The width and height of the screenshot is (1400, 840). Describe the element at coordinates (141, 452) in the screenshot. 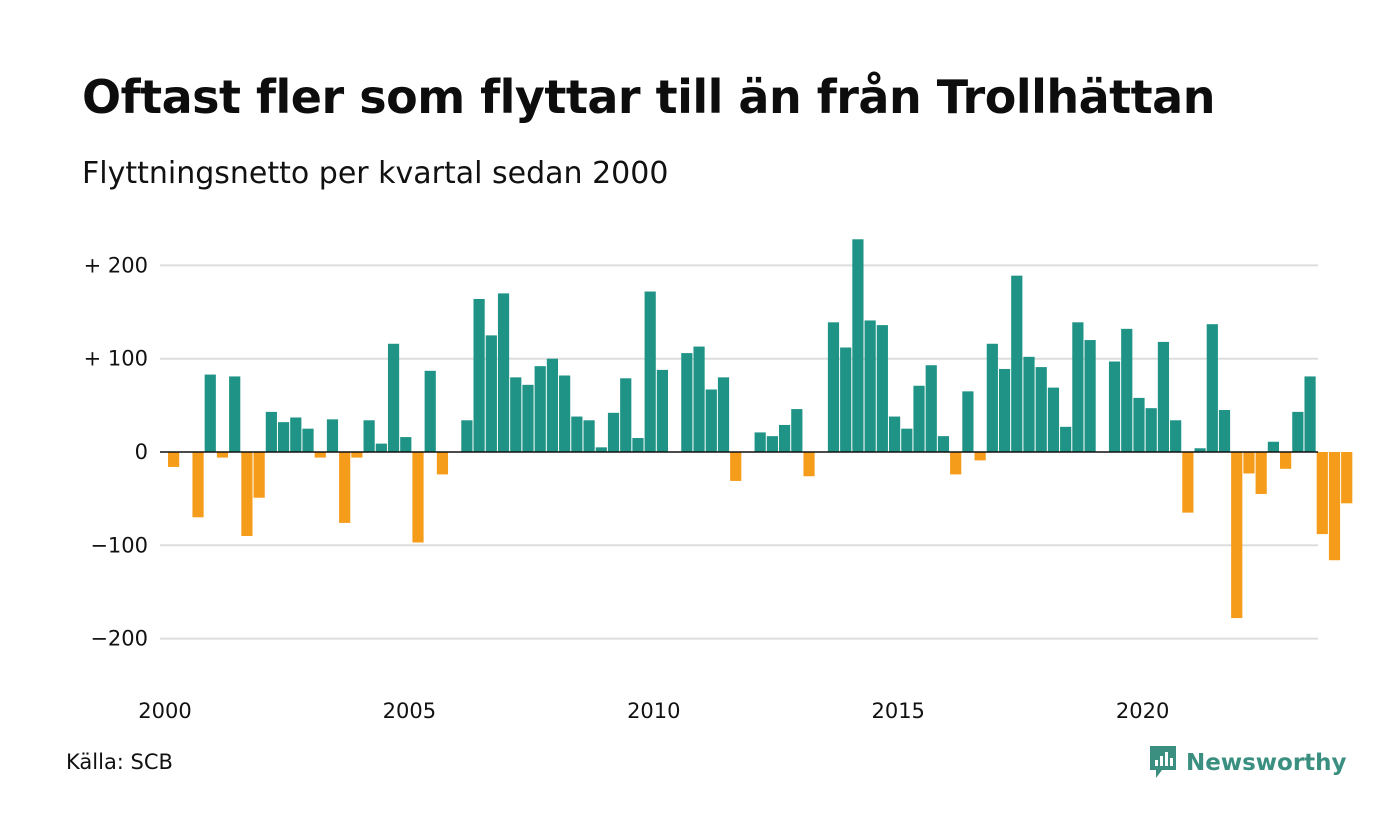

I see `y-tick-label: 0` at that location.